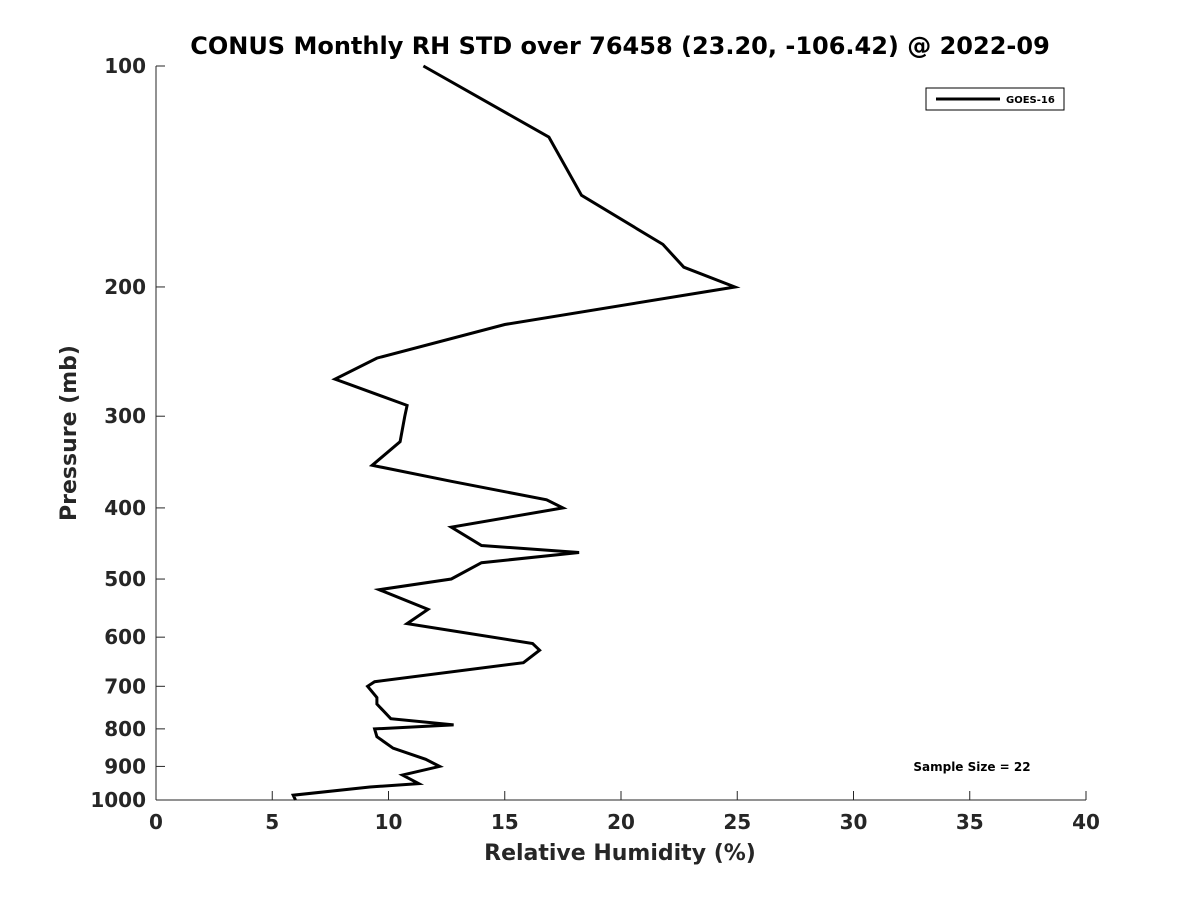 This screenshot has width=1200, height=900. Describe the element at coordinates (125, 686) in the screenshot. I see `y-tick-label: 700` at that location.